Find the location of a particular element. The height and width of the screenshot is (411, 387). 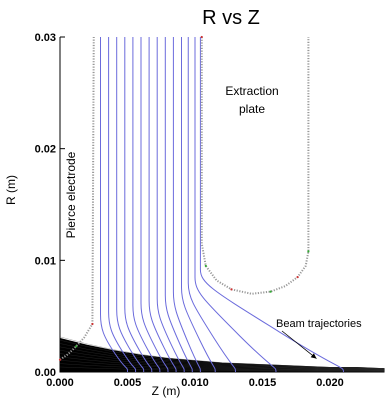

pierce-electrode-boundary is located at coordinates (77, 198).